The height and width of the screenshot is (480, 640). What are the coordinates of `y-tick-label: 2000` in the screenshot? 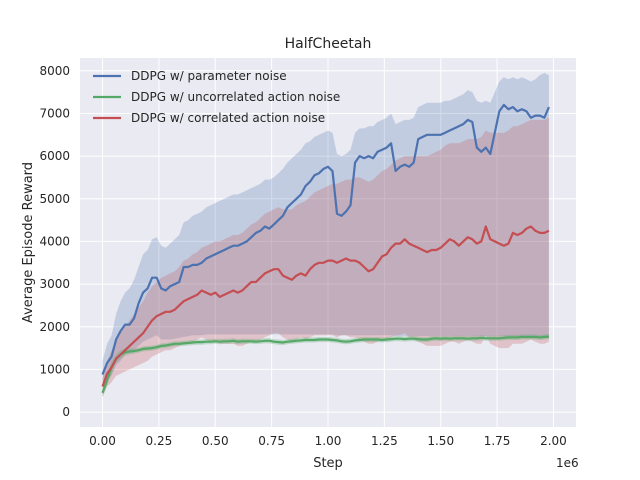 It's located at (54, 327).